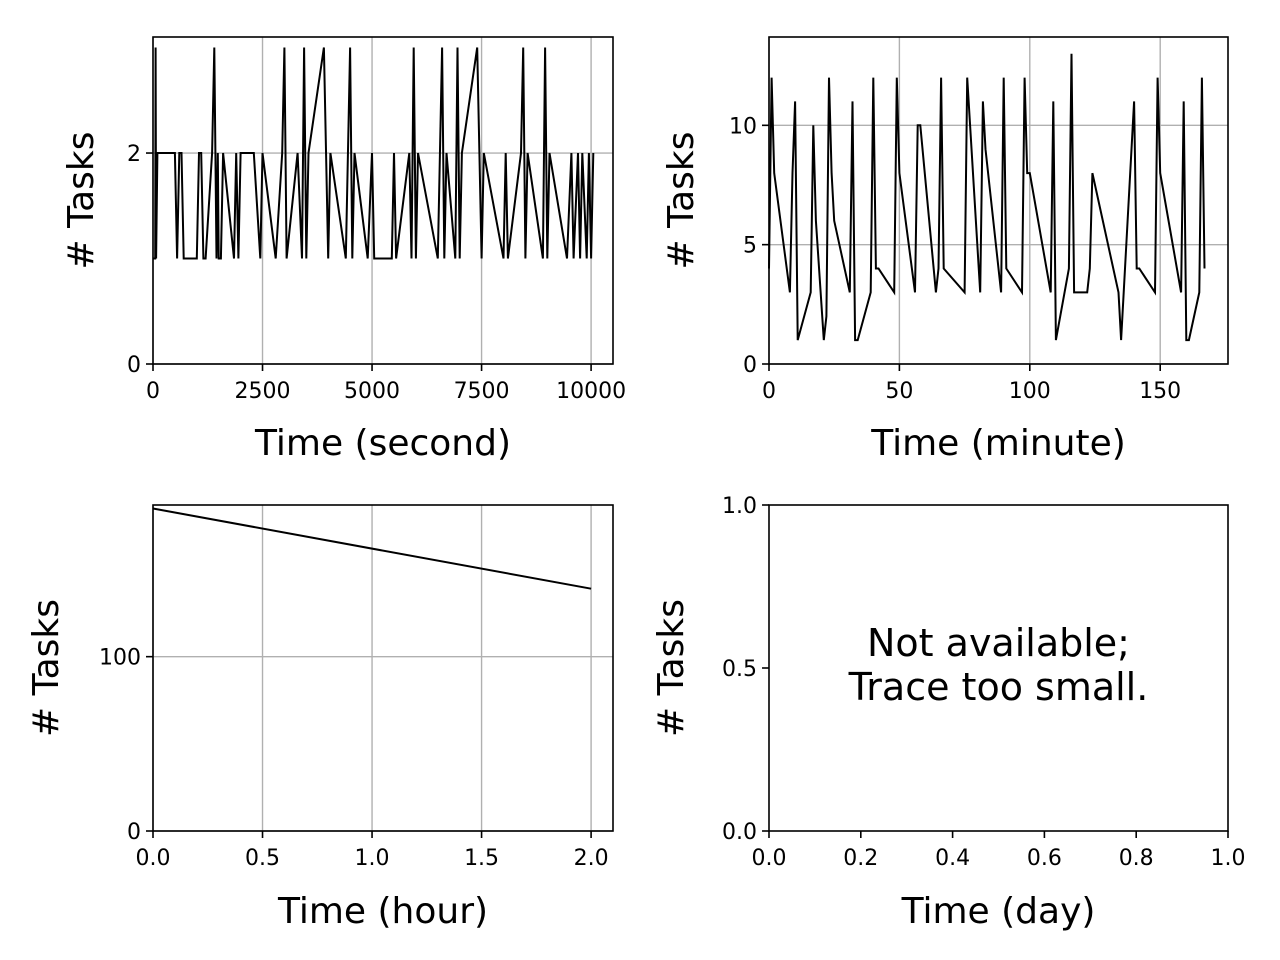 The width and height of the screenshot is (1280, 960). I want to click on x-tick-label: 0.8, so click(1136, 858).